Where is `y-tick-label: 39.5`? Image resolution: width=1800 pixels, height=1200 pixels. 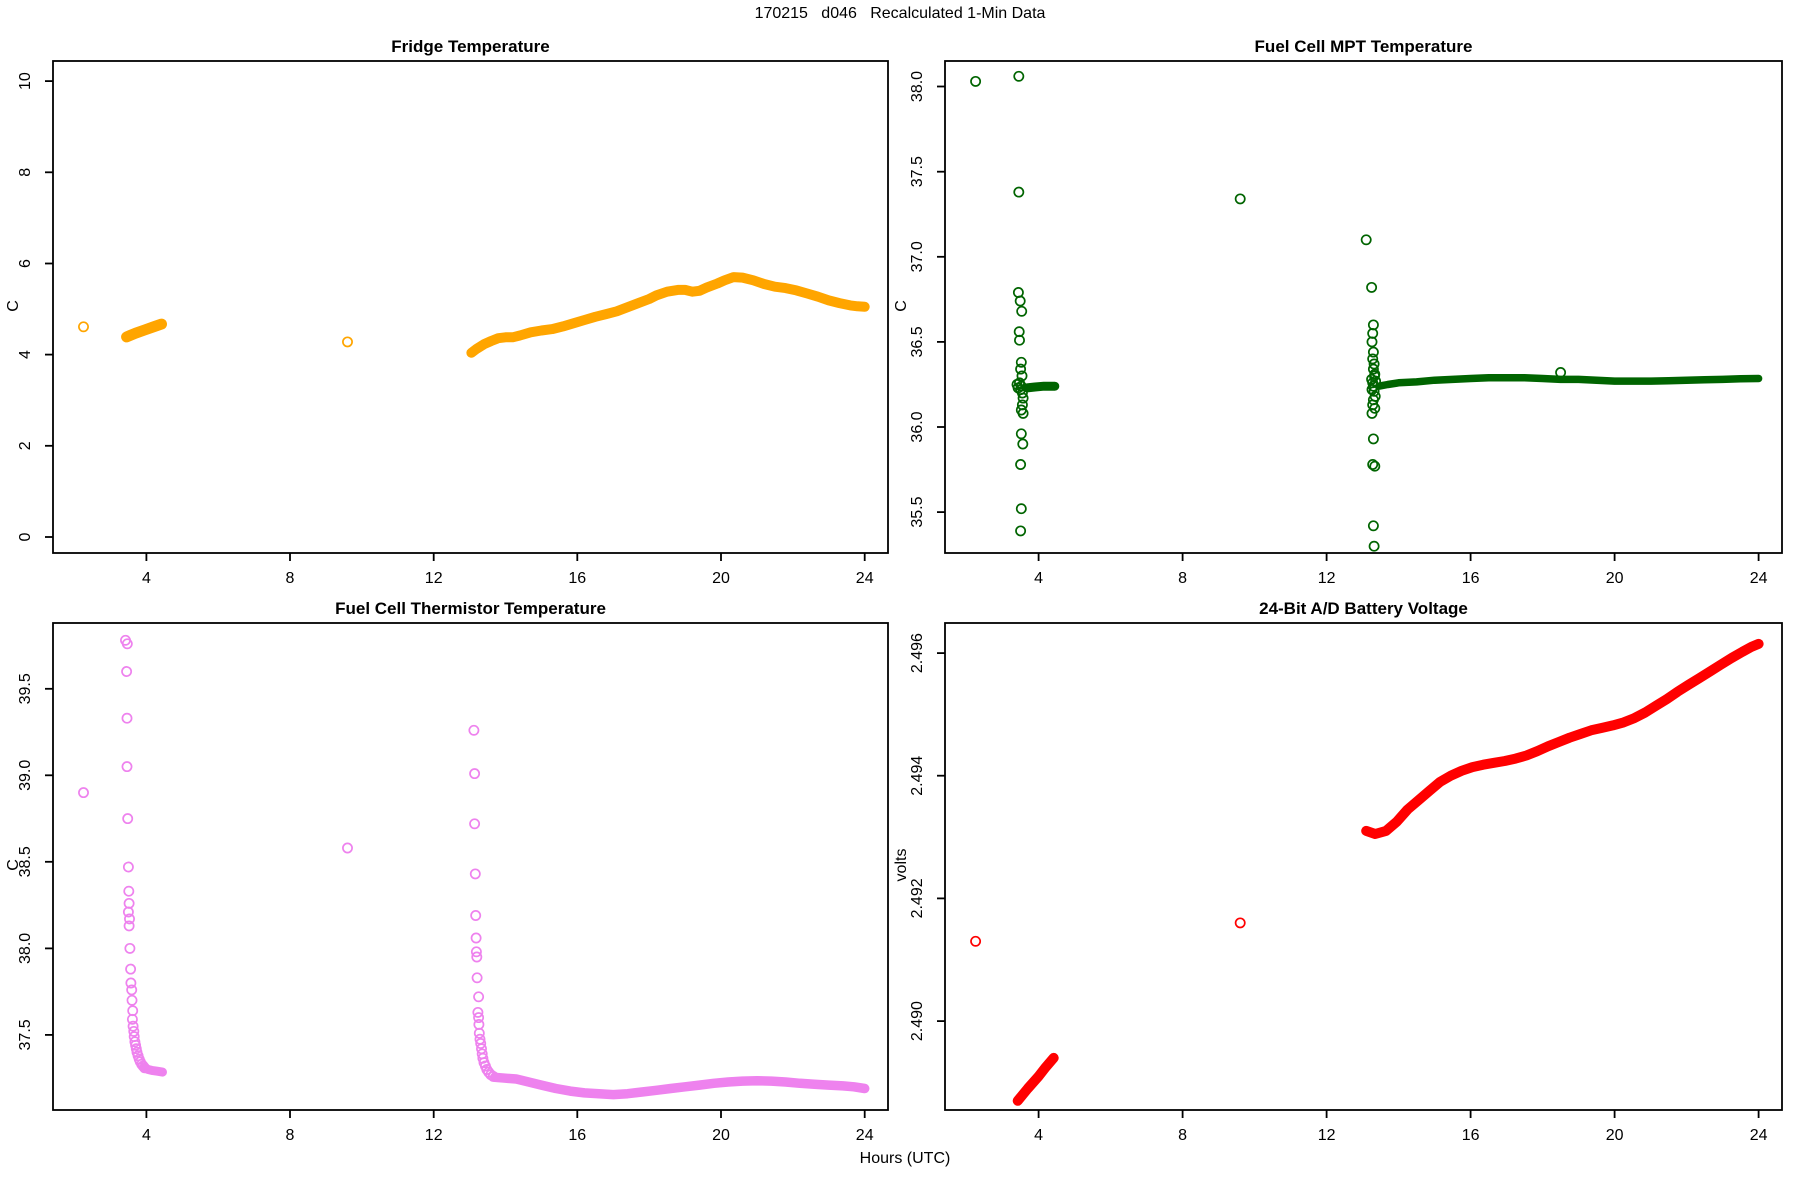 y-tick-label: 39.5 is located at coordinates (25, 688).